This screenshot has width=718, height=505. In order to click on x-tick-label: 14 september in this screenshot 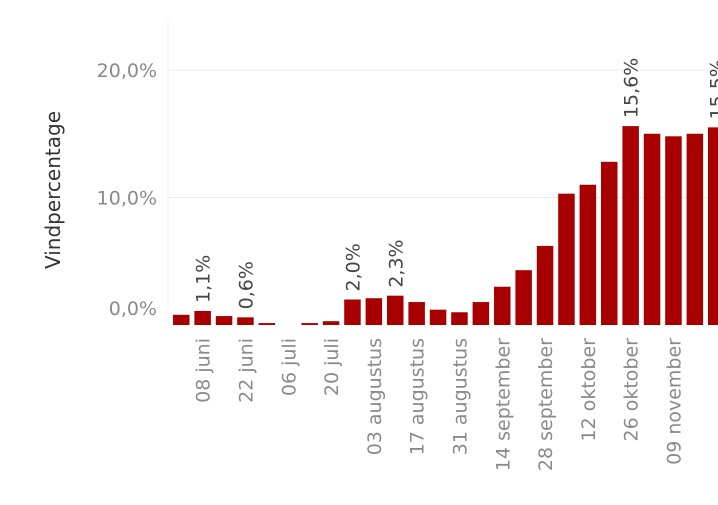, I will do `click(503, 404)`.